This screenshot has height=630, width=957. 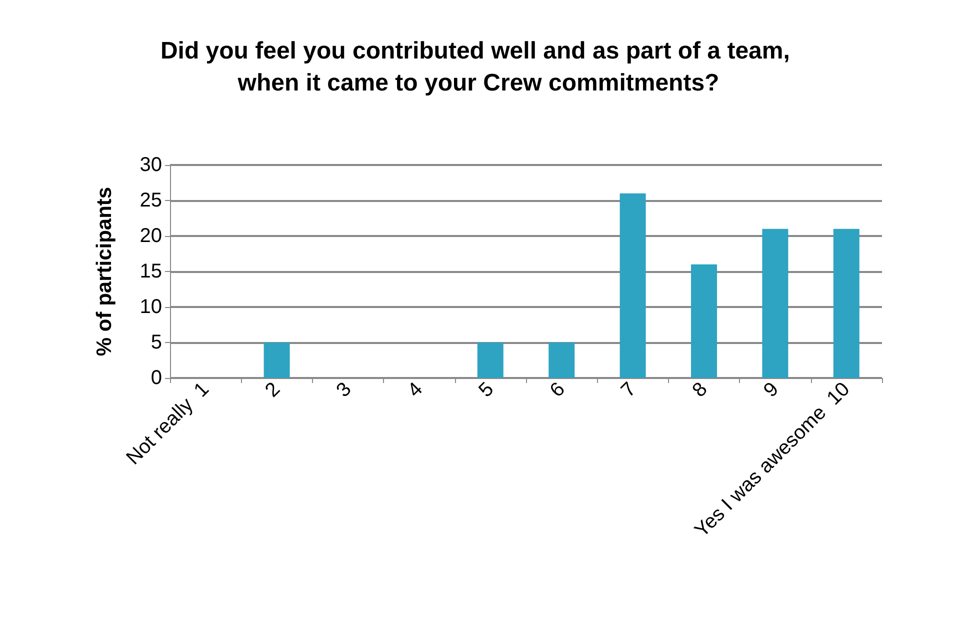 I want to click on chart-title: Did you feel you contributed well and as part of a team, when it came to your Crew commitments?, so click(x=478, y=67).